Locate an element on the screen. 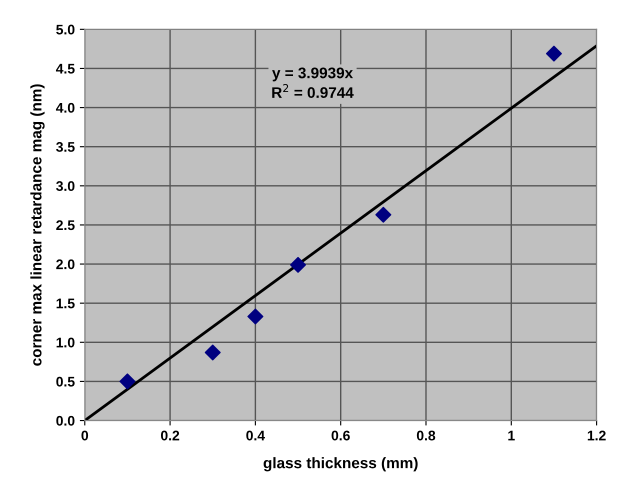  y-tick-label: 1.0 is located at coordinates (65, 343).